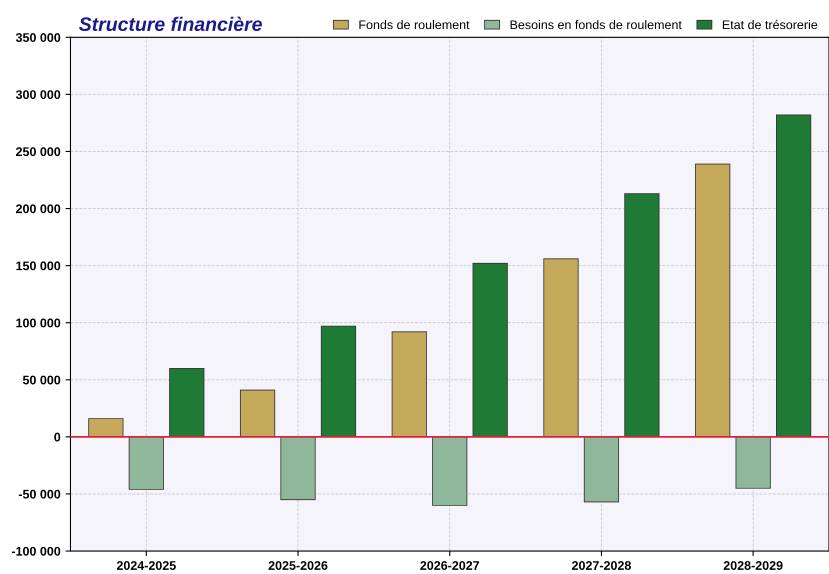 Image resolution: width=829 pixels, height=574 pixels. What do you see at coordinates (39, 494) in the screenshot?
I see `y-tick-label: -50 000` at bounding box center [39, 494].